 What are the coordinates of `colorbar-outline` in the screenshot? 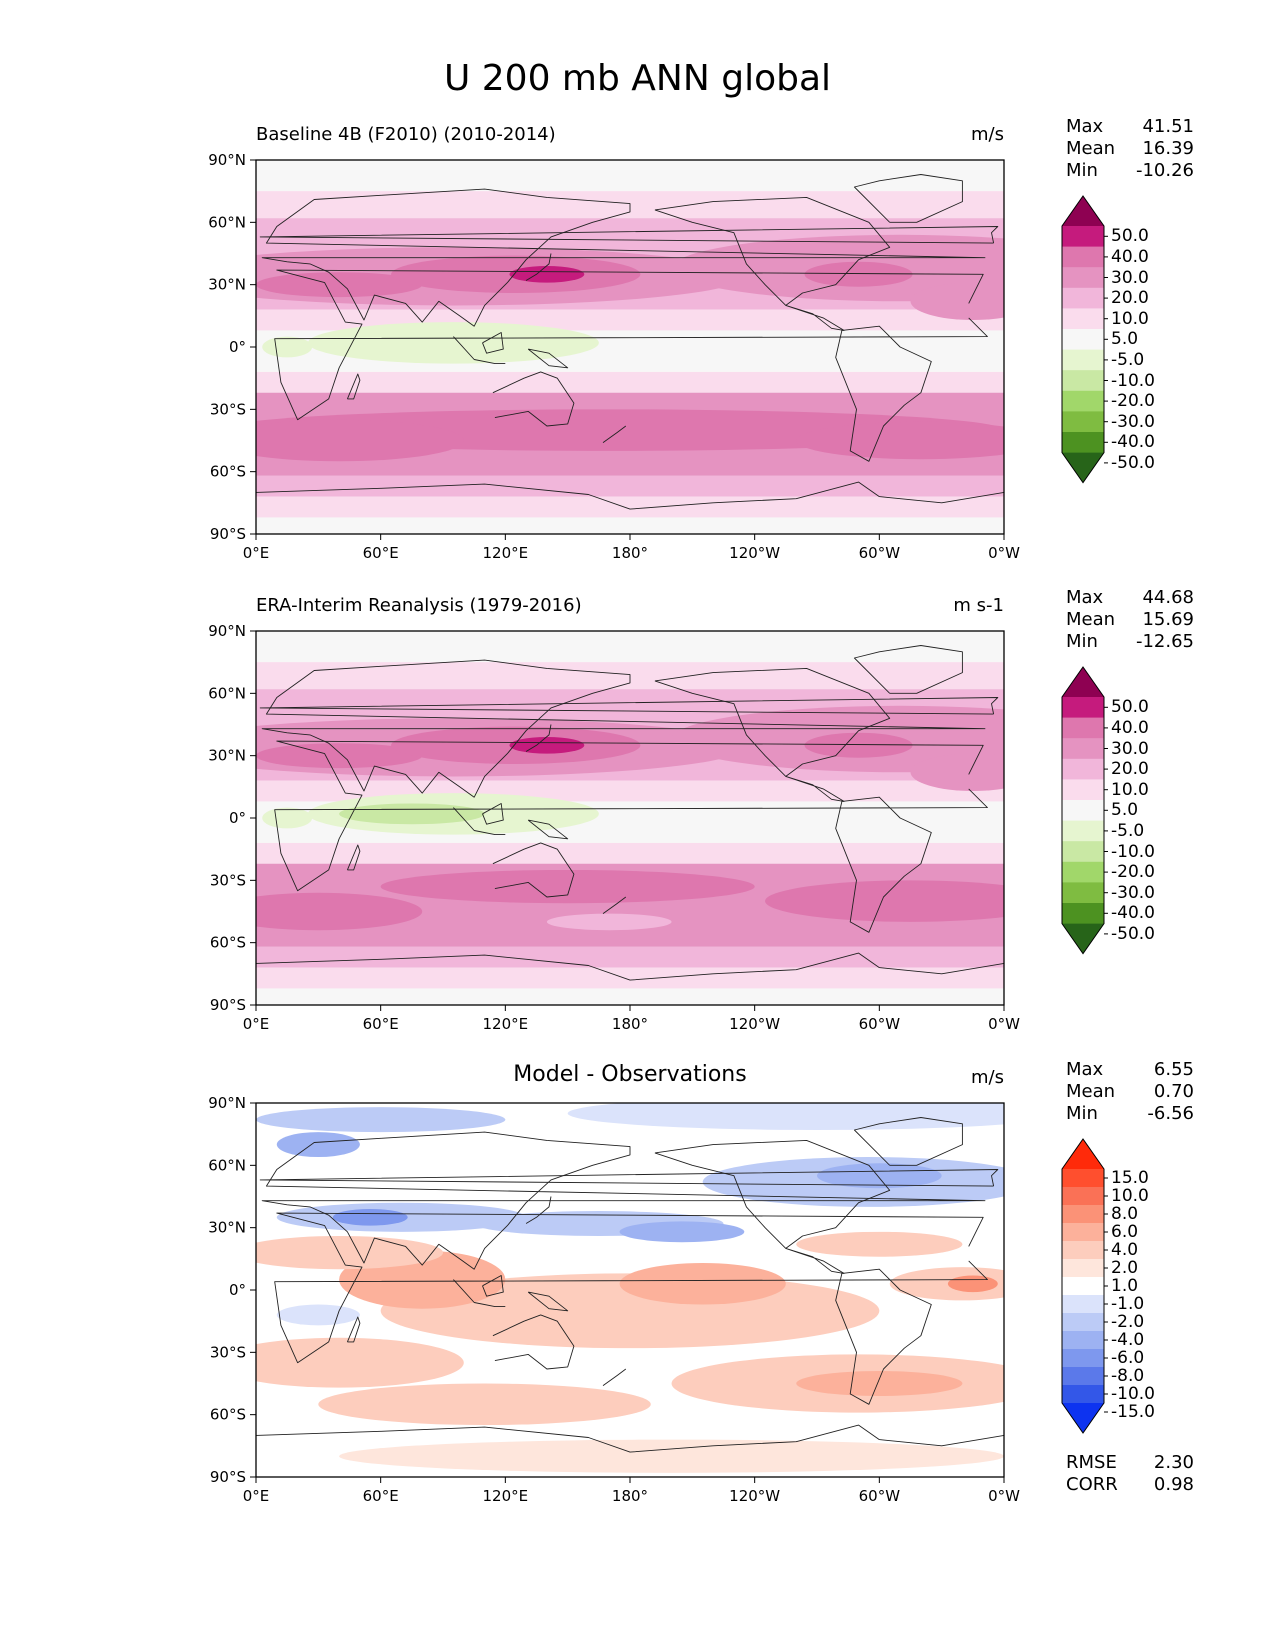 It's located at (1083, 339).